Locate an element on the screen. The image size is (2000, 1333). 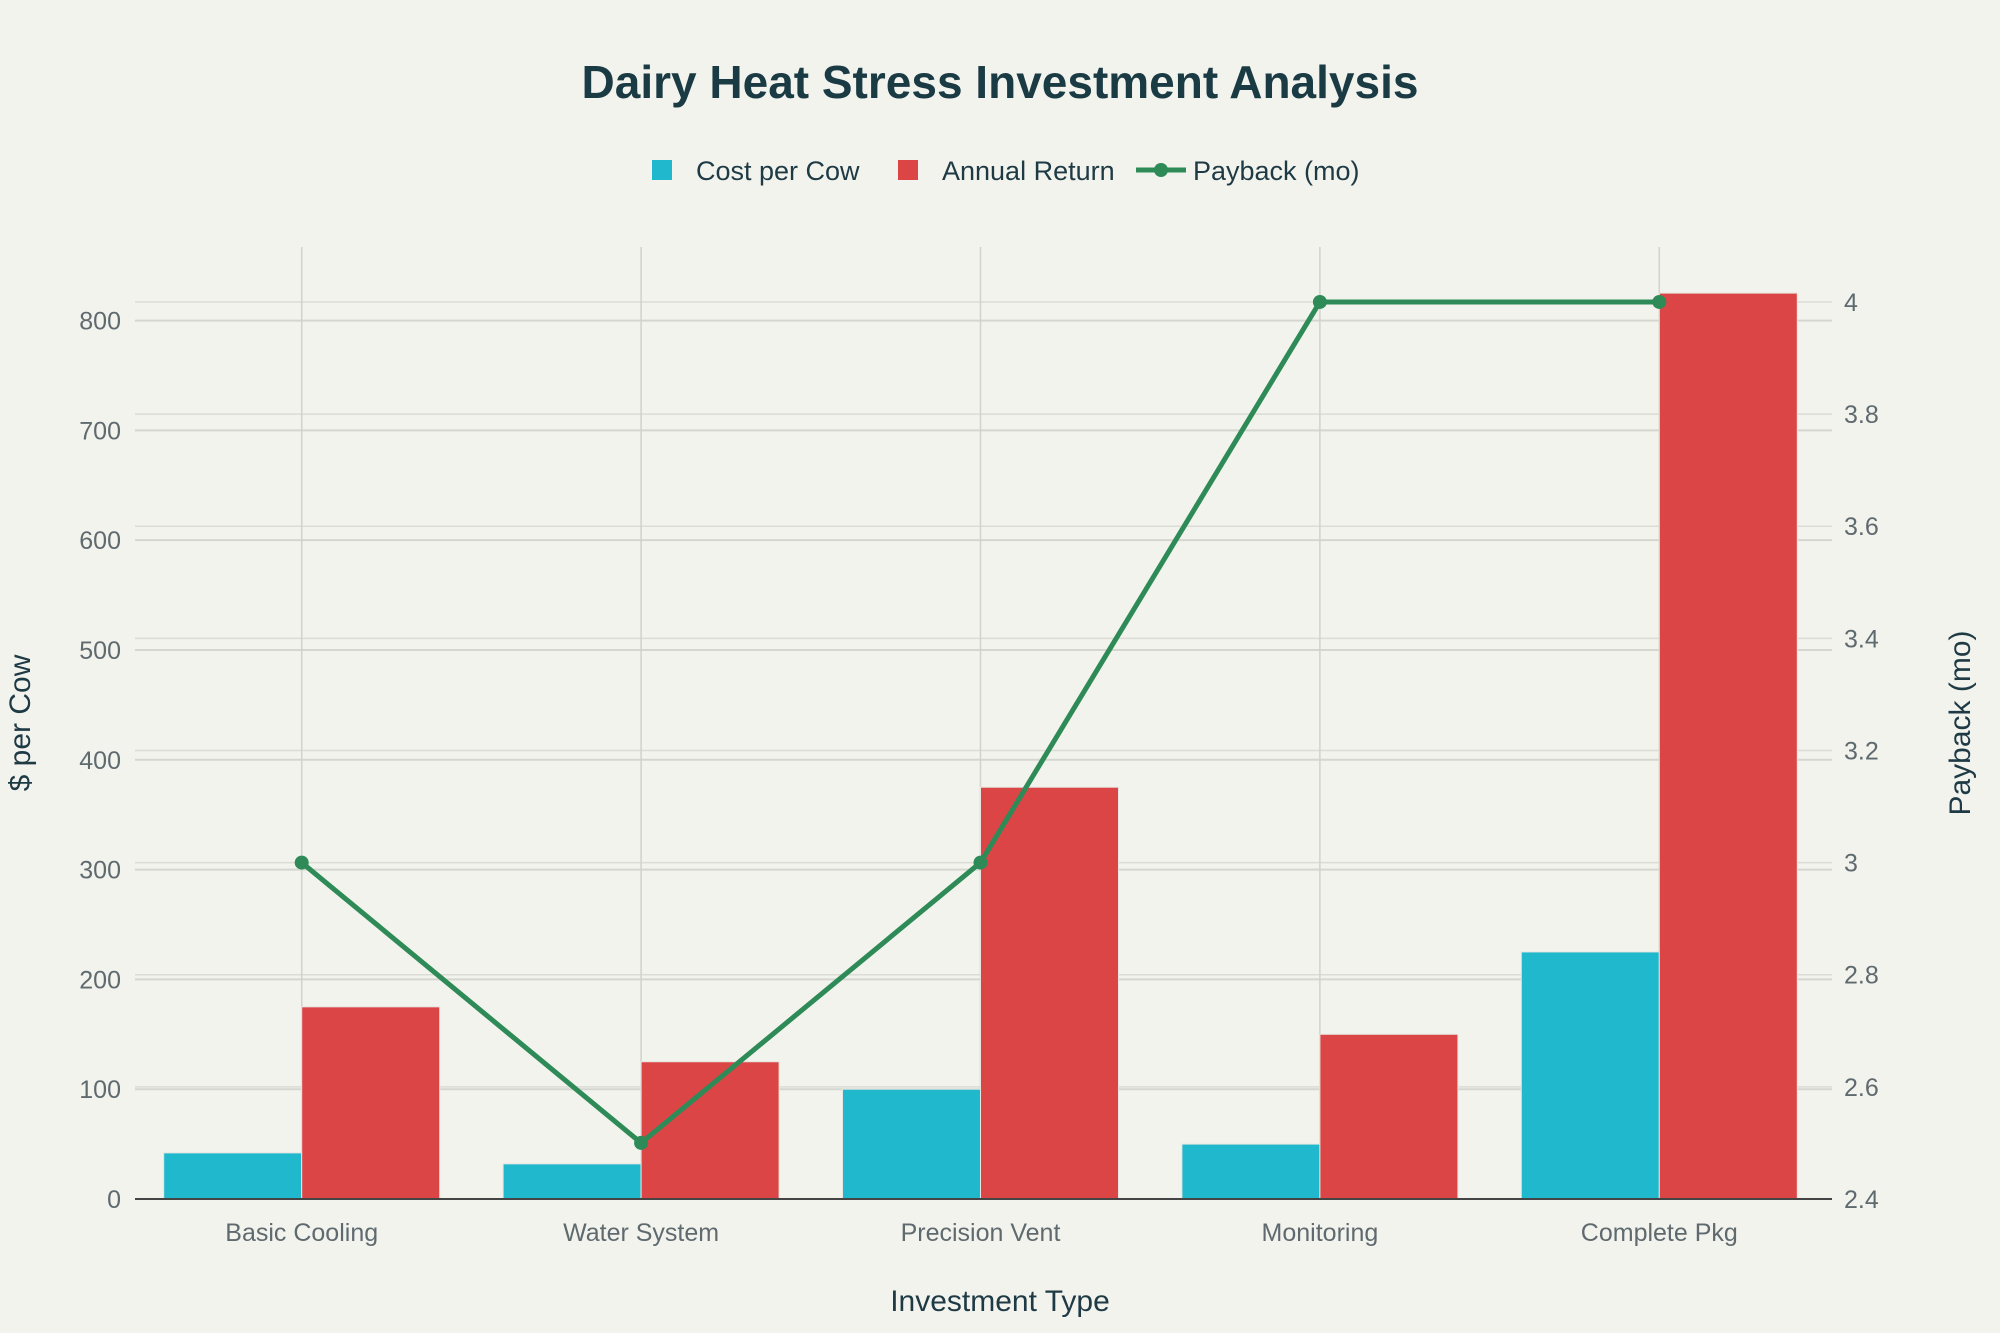
x-axis-title: Investment Type is located at coordinates (1000, 1301).